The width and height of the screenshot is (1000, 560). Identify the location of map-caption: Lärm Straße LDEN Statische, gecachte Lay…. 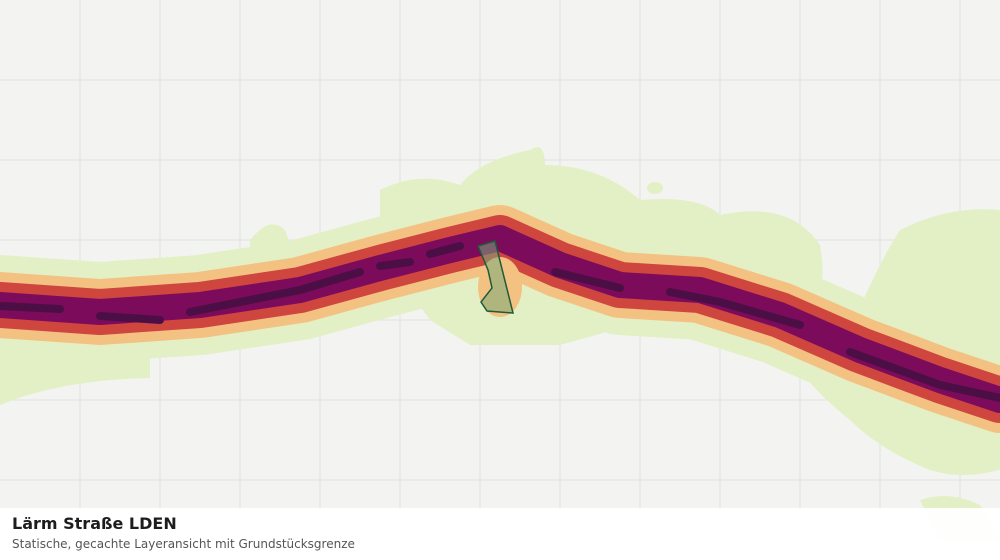
(500, 534).